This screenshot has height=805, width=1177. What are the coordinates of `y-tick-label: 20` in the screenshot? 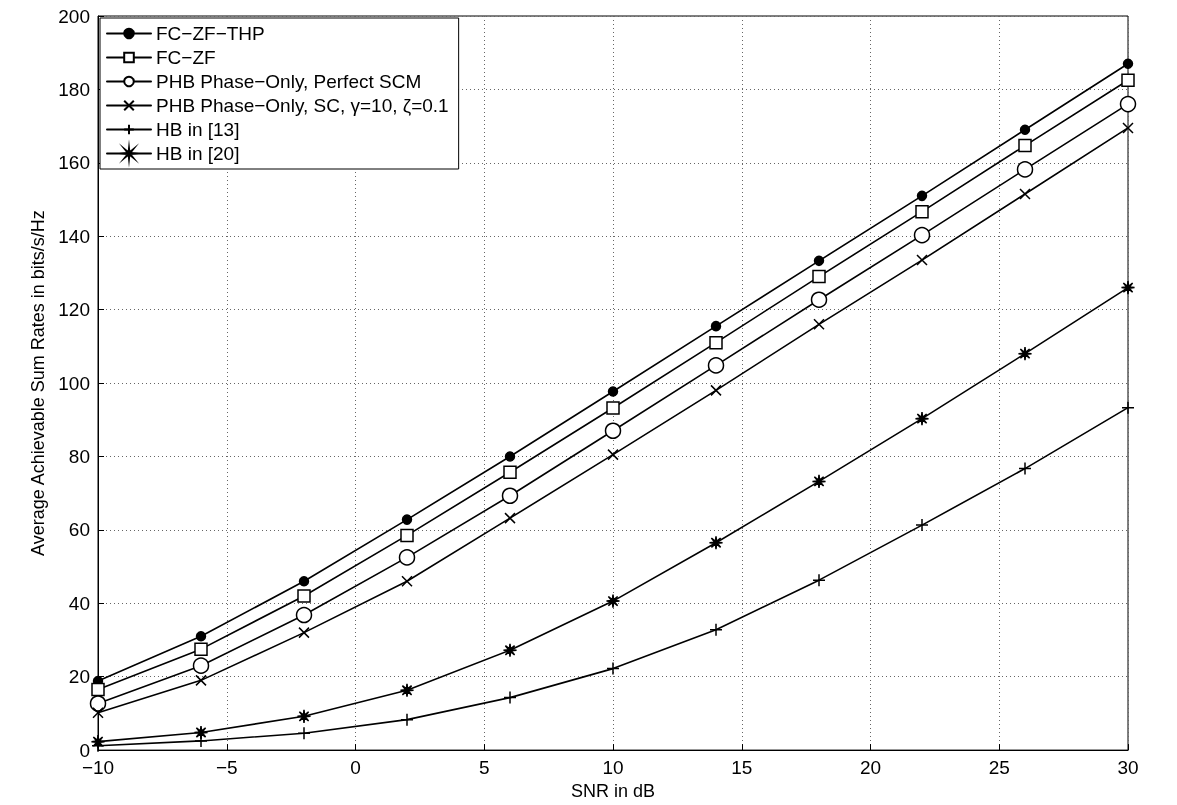 It's located at (79, 677).